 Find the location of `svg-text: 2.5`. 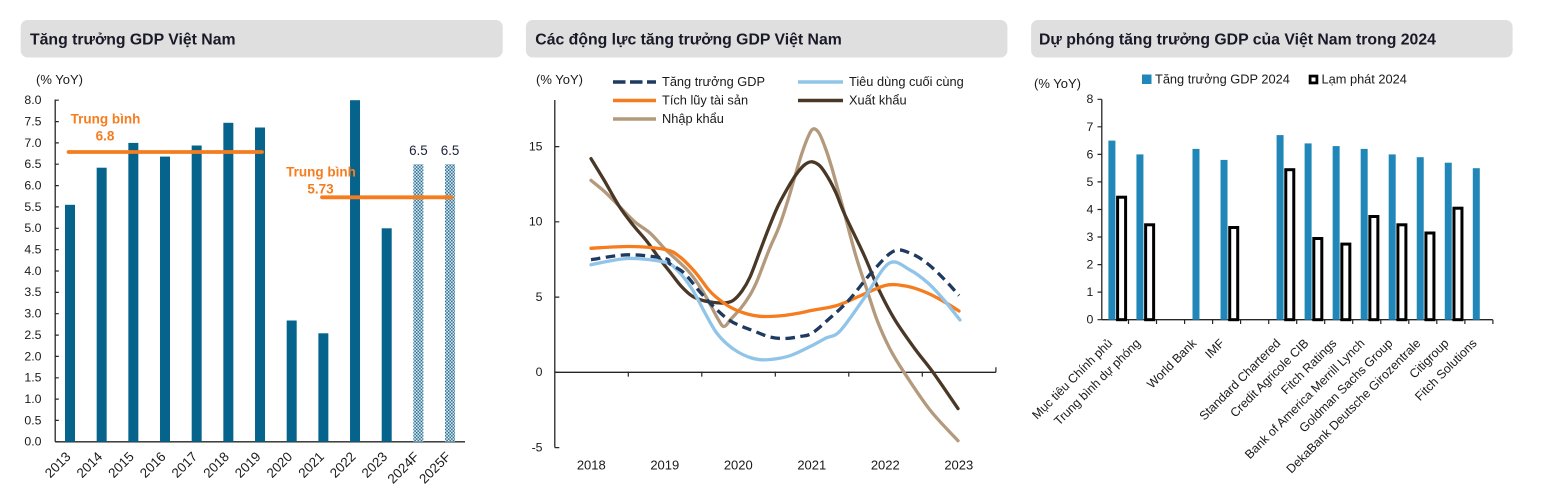

svg-text: 2.5 is located at coordinates (32, 335).